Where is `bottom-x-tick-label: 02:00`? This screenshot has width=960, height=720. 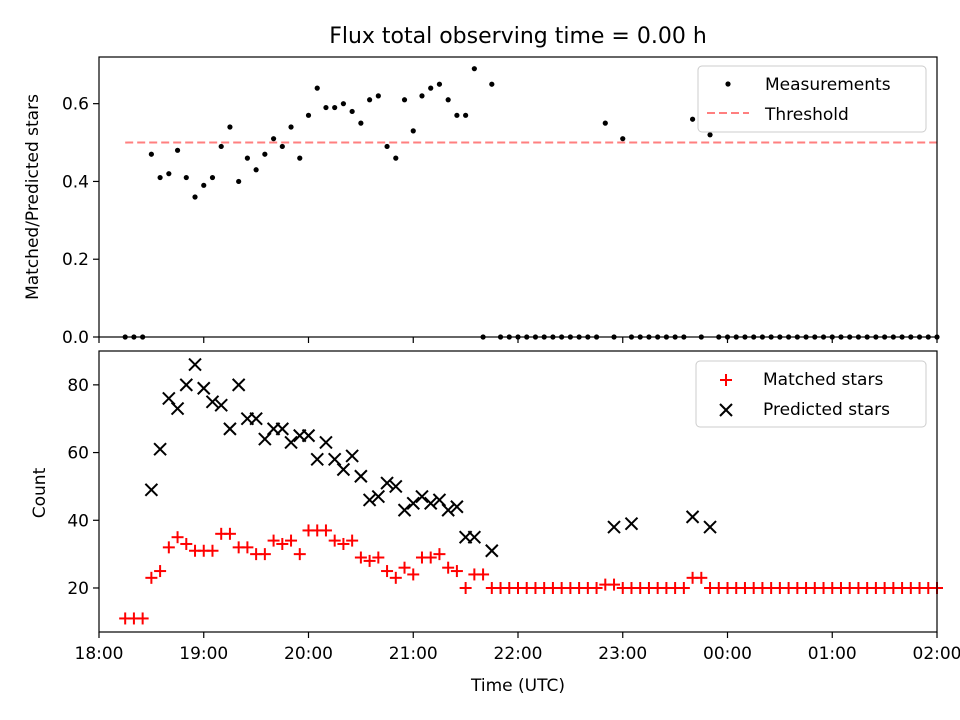
bottom-x-tick-label: 02:00 is located at coordinates (936, 654).